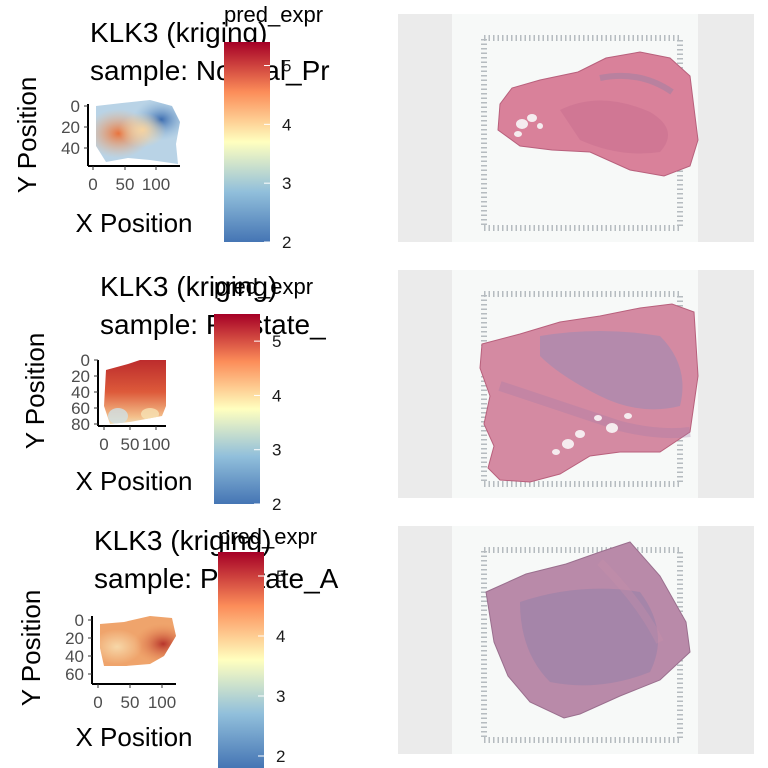 The image size is (768, 768). I want to click on chart-title-line-2: sample: Prostate_, so click(213, 324).